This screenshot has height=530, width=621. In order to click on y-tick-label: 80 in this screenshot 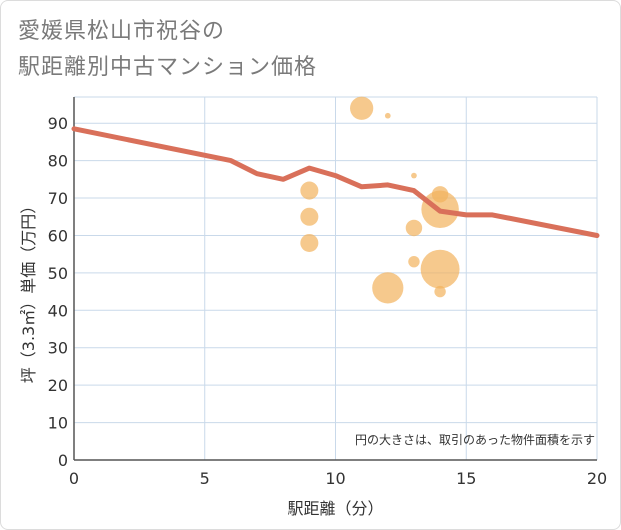, I will do `click(58, 161)`.